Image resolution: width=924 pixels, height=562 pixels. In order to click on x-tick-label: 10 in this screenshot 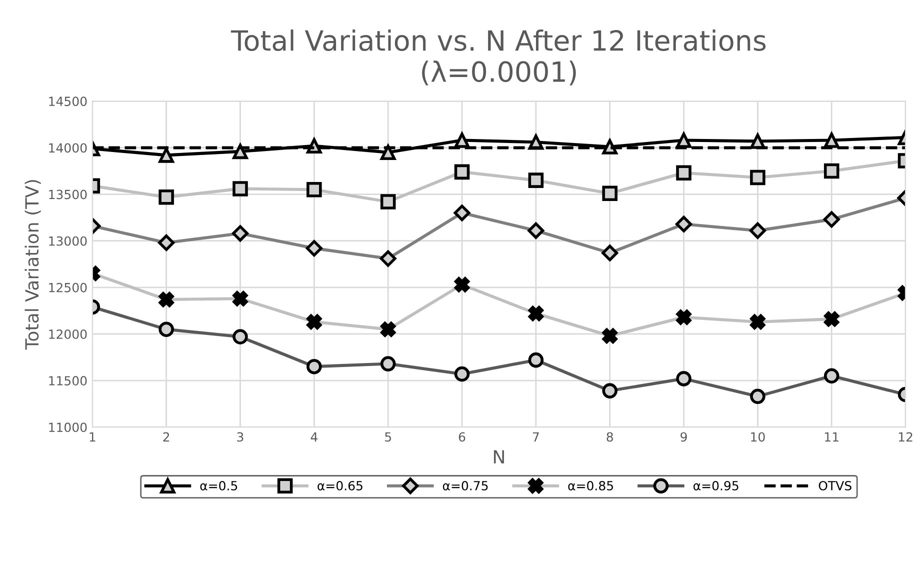, I will do `click(758, 437)`.